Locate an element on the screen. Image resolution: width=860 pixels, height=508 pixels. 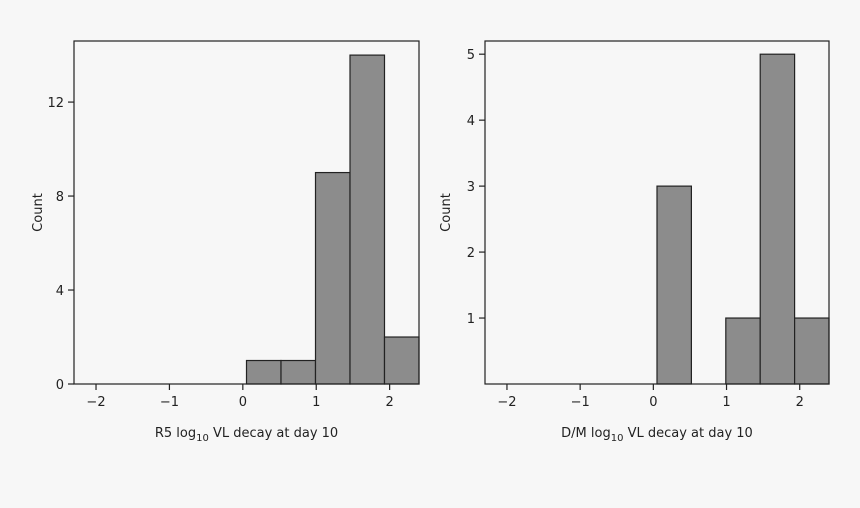
y-tick-label: 8 is located at coordinates (60, 197).